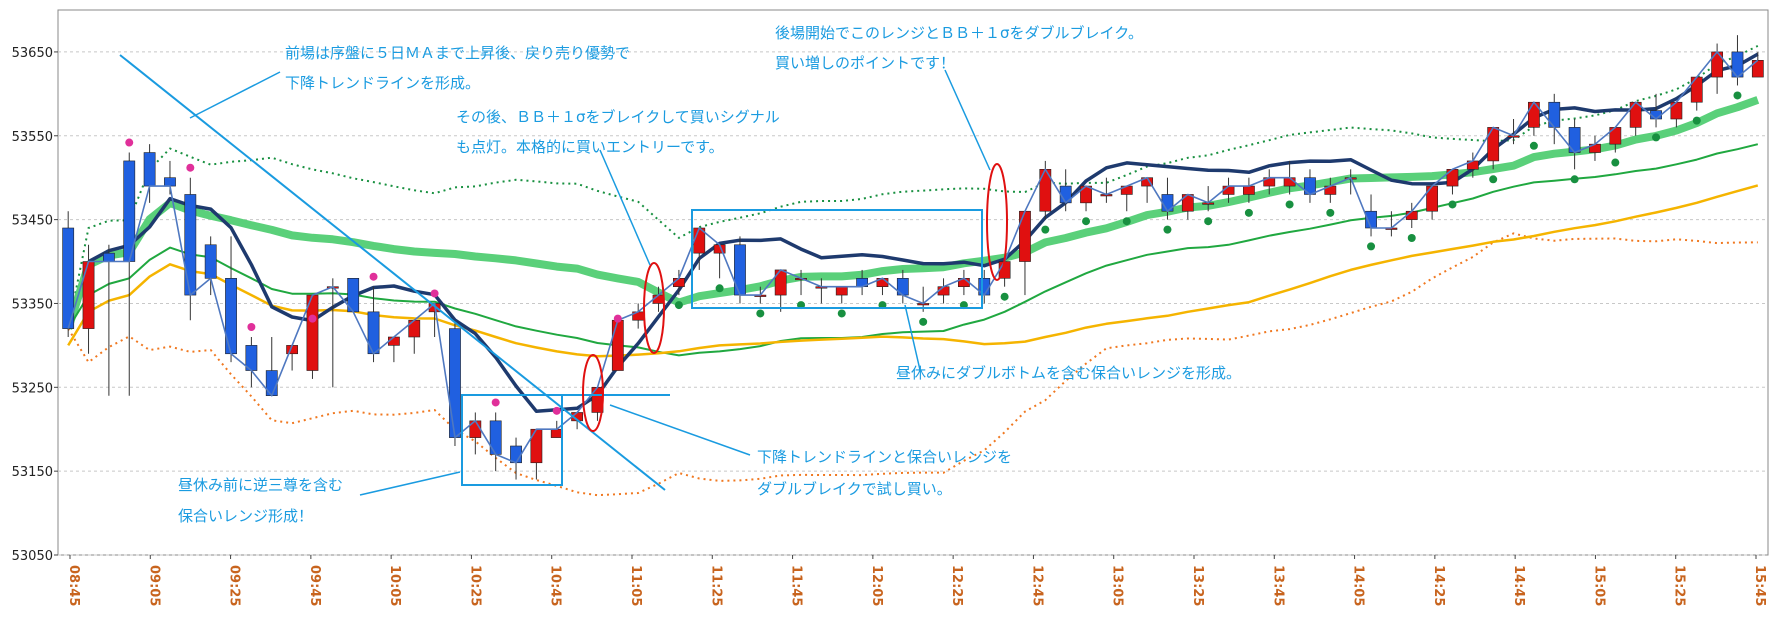 Image resolution: width=1781 pixels, height=627 pixels. Describe the element at coordinates (382, 83) in the screenshot. I see `annotation-text: 下降トレンドラインを形成。` at that location.